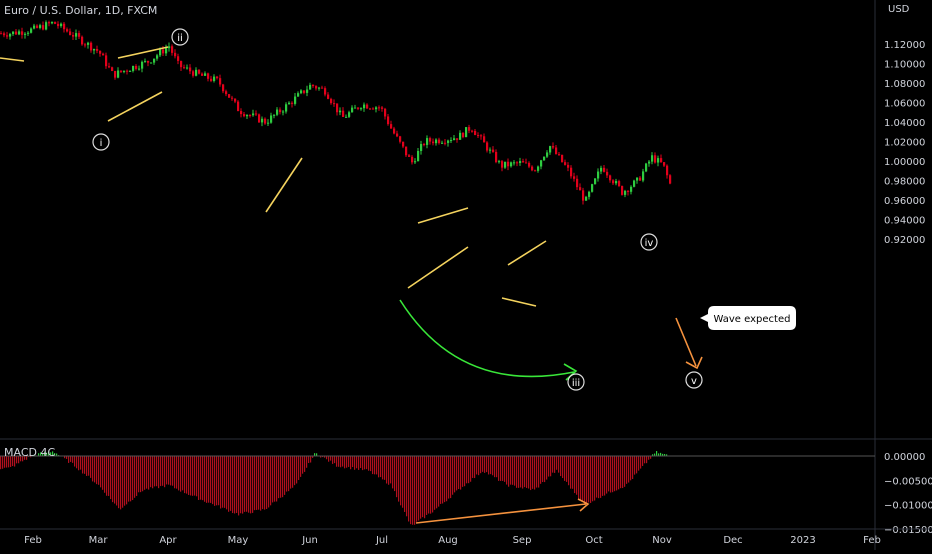  Describe the element at coordinates (583, 505) in the screenshot. I see `macd-divergence-arrow-head` at that location.